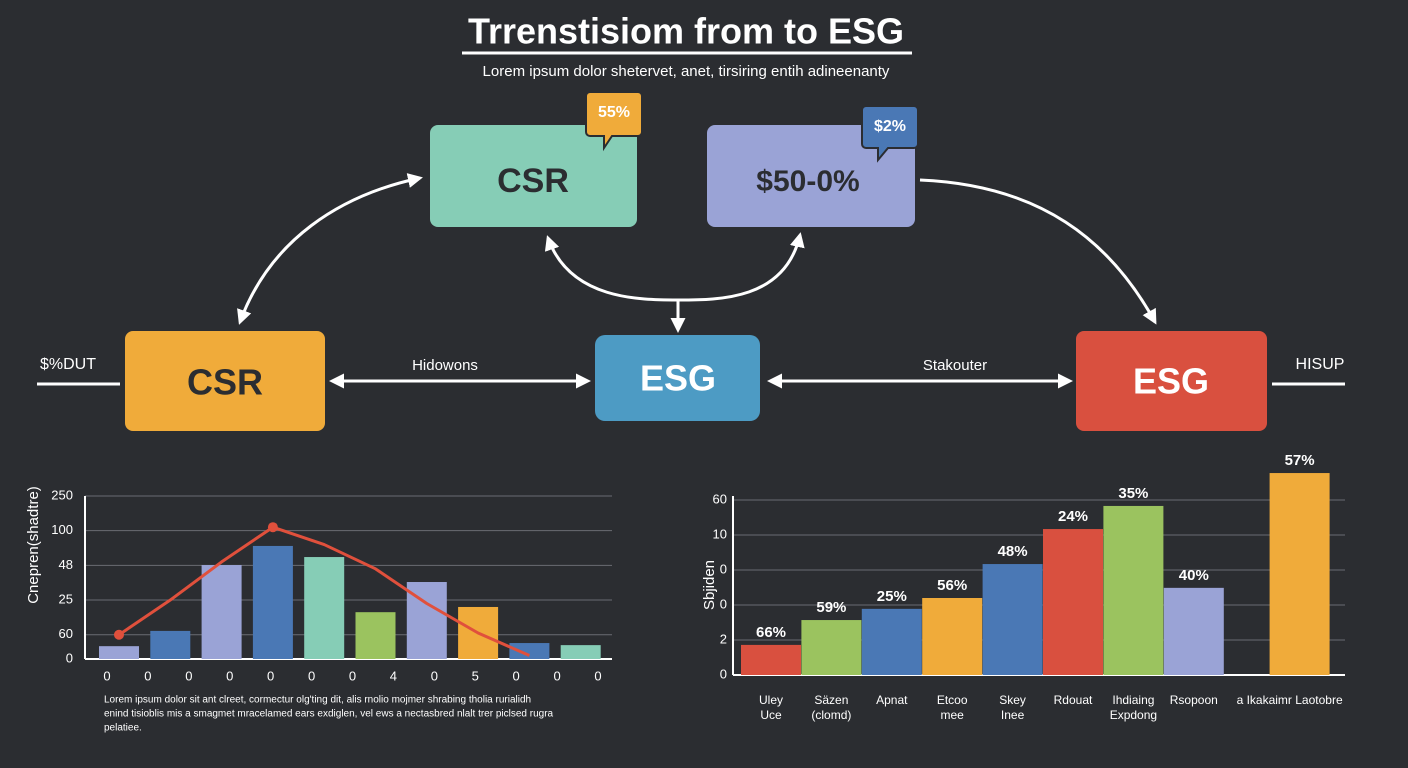 This screenshot has height=768, width=1408. I want to click on x-tick-label: Expdong, so click(1133, 715).